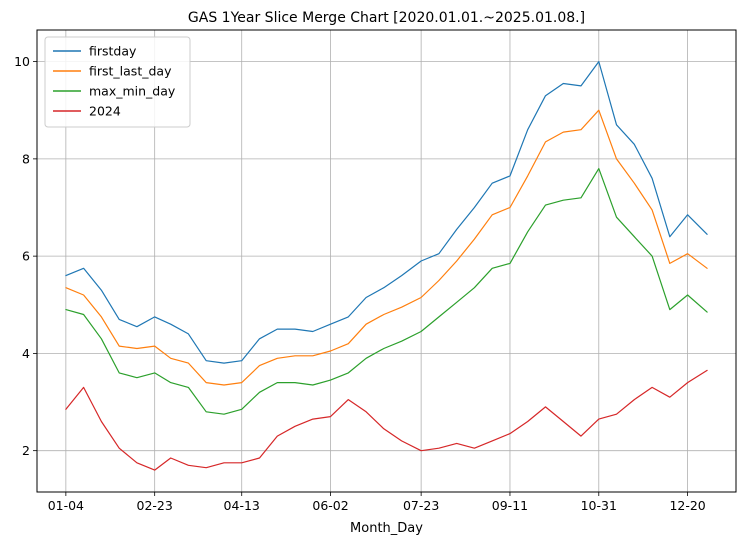  What do you see at coordinates (66, 505) in the screenshot?
I see `x-tick-label: 01-04` at bounding box center [66, 505].